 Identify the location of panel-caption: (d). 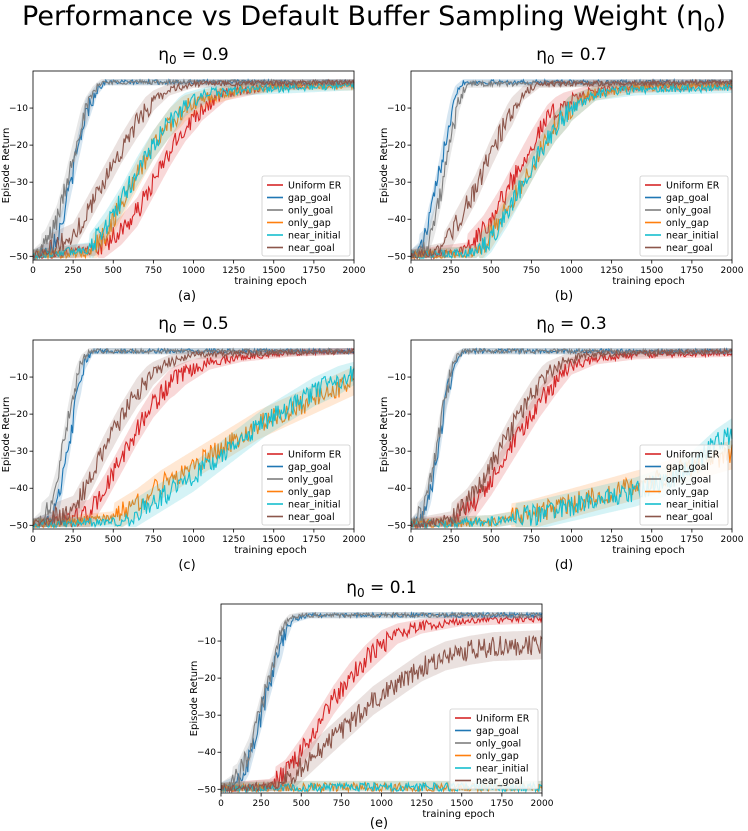
(564, 565).